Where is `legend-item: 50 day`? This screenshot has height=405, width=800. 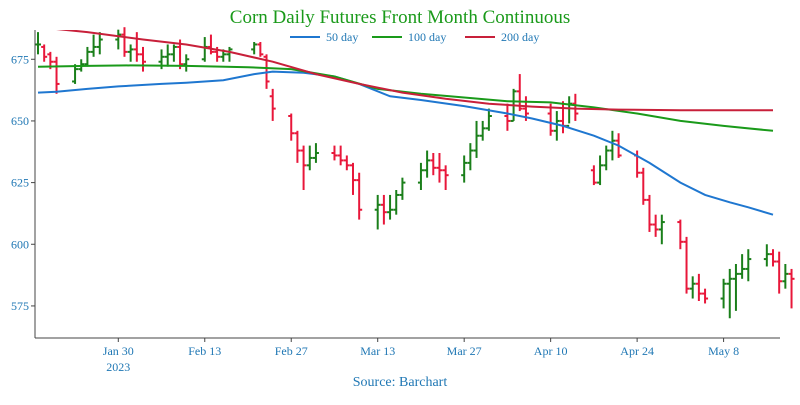
legend-item: 50 day is located at coordinates (324, 37).